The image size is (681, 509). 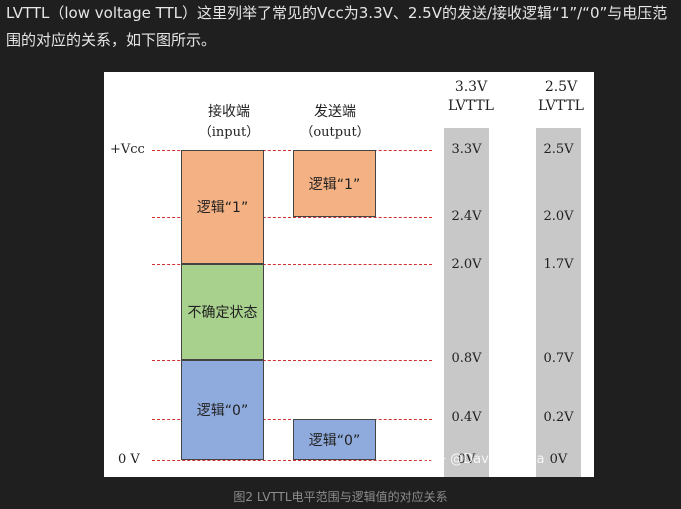 I want to click on col33-value: 0V, so click(x=466, y=459).